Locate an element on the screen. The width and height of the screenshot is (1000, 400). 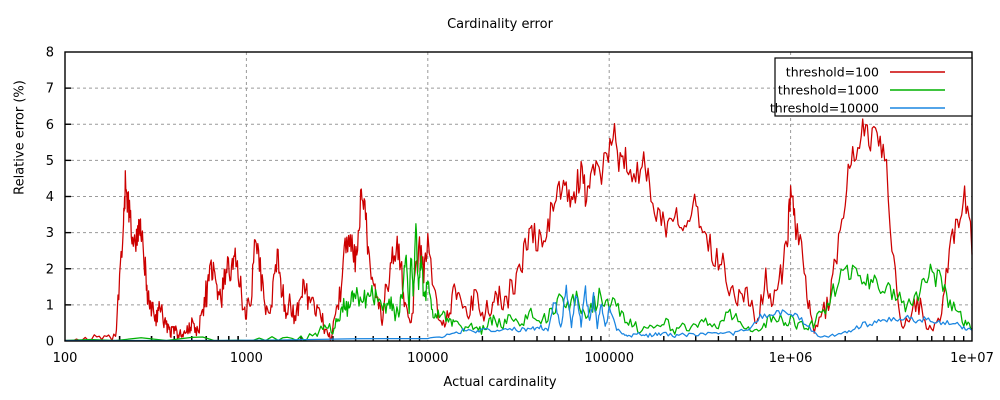
x-tick-label: 100 is located at coordinates (65, 358).